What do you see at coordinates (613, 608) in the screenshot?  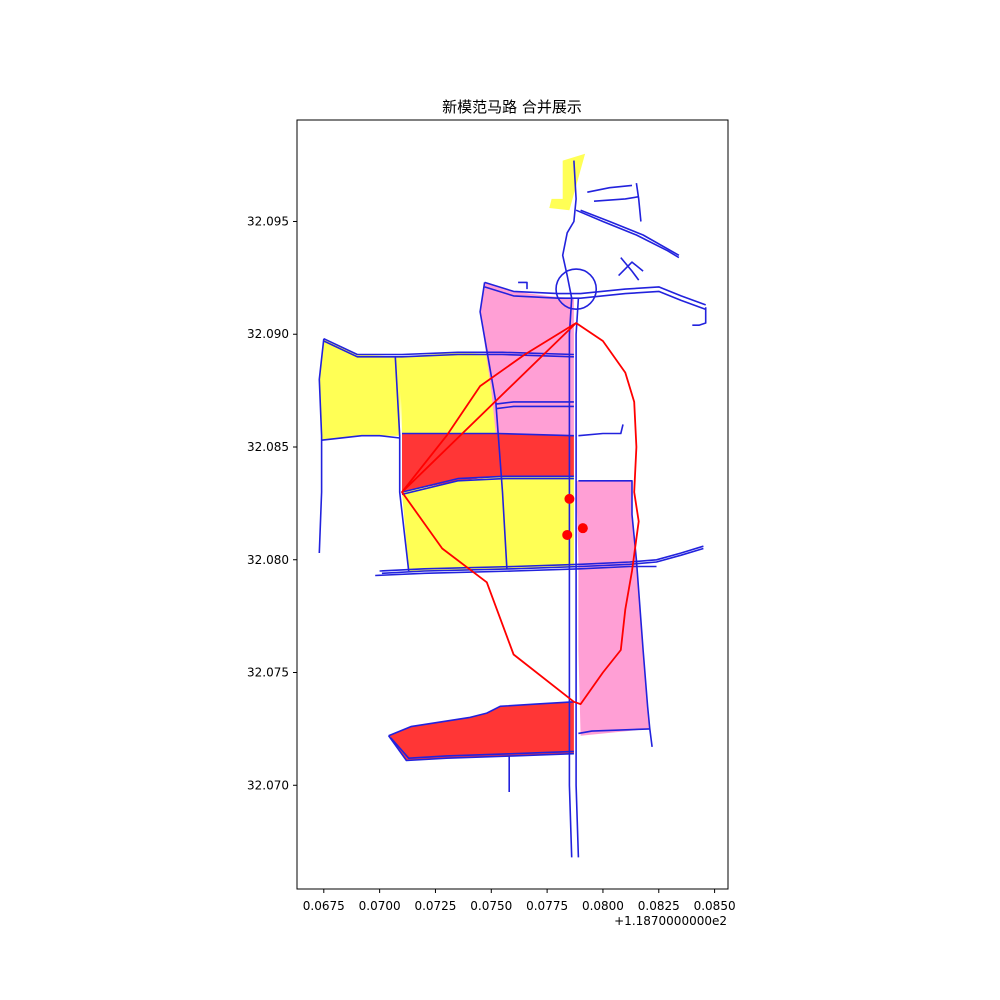 I see `area-pink-east-block` at bounding box center [613, 608].